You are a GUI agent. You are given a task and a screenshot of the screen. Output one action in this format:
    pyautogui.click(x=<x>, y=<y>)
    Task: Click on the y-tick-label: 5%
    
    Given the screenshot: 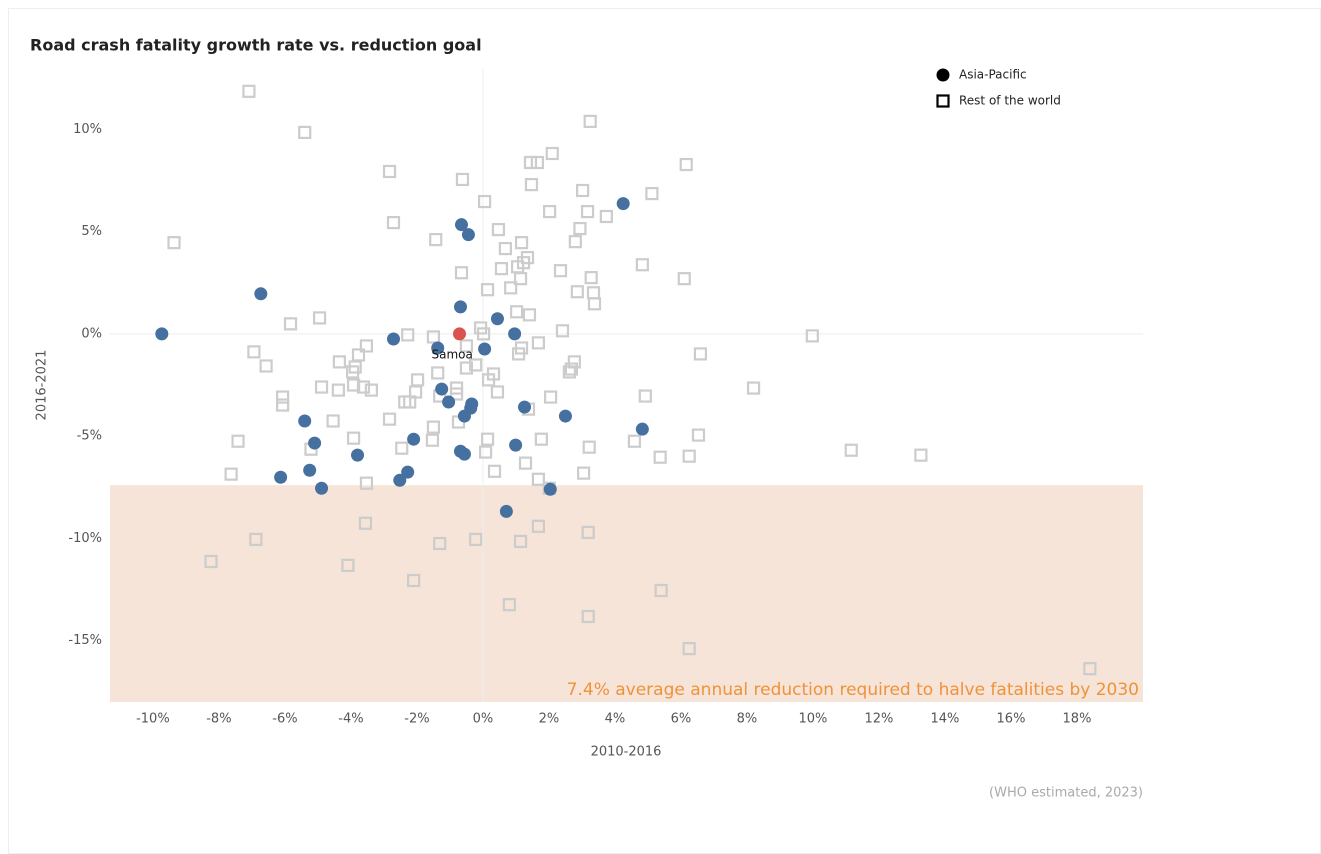 What is the action you would take?
    pyautogui.click(x=91, y=231)
    